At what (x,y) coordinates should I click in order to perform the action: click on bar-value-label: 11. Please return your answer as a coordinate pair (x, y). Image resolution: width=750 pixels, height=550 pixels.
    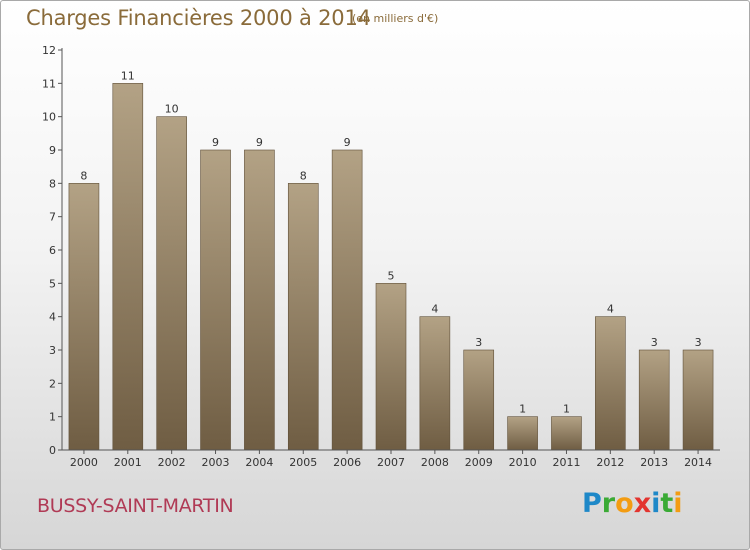
    Looking at the image, I should click on (128, 75).